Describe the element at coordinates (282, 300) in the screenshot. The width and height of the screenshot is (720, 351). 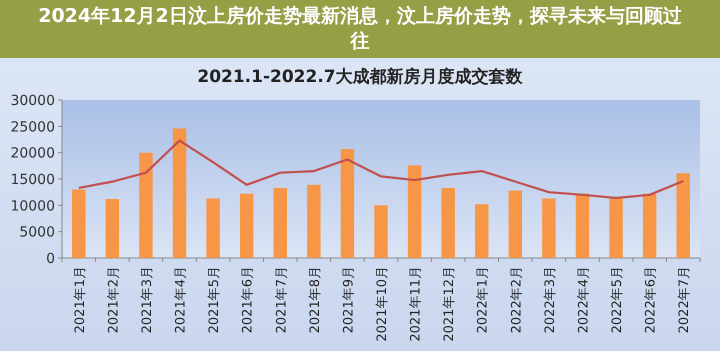
I see `x-tick-label: 2021年7月` at that location.